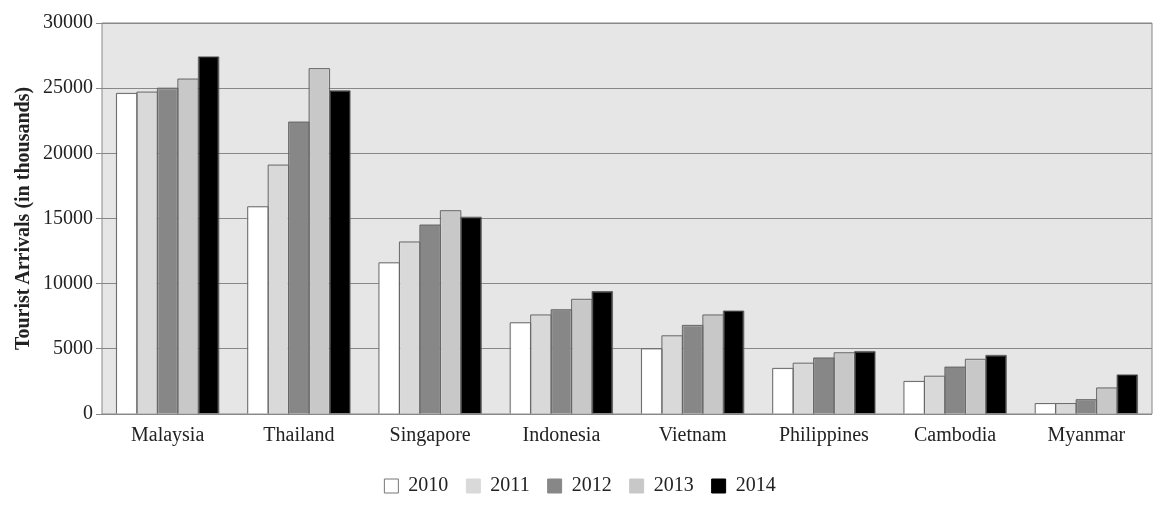  Describe the element at coordinates (428, 484) in the screenshot. I see `legend-label: 2010` at that location.